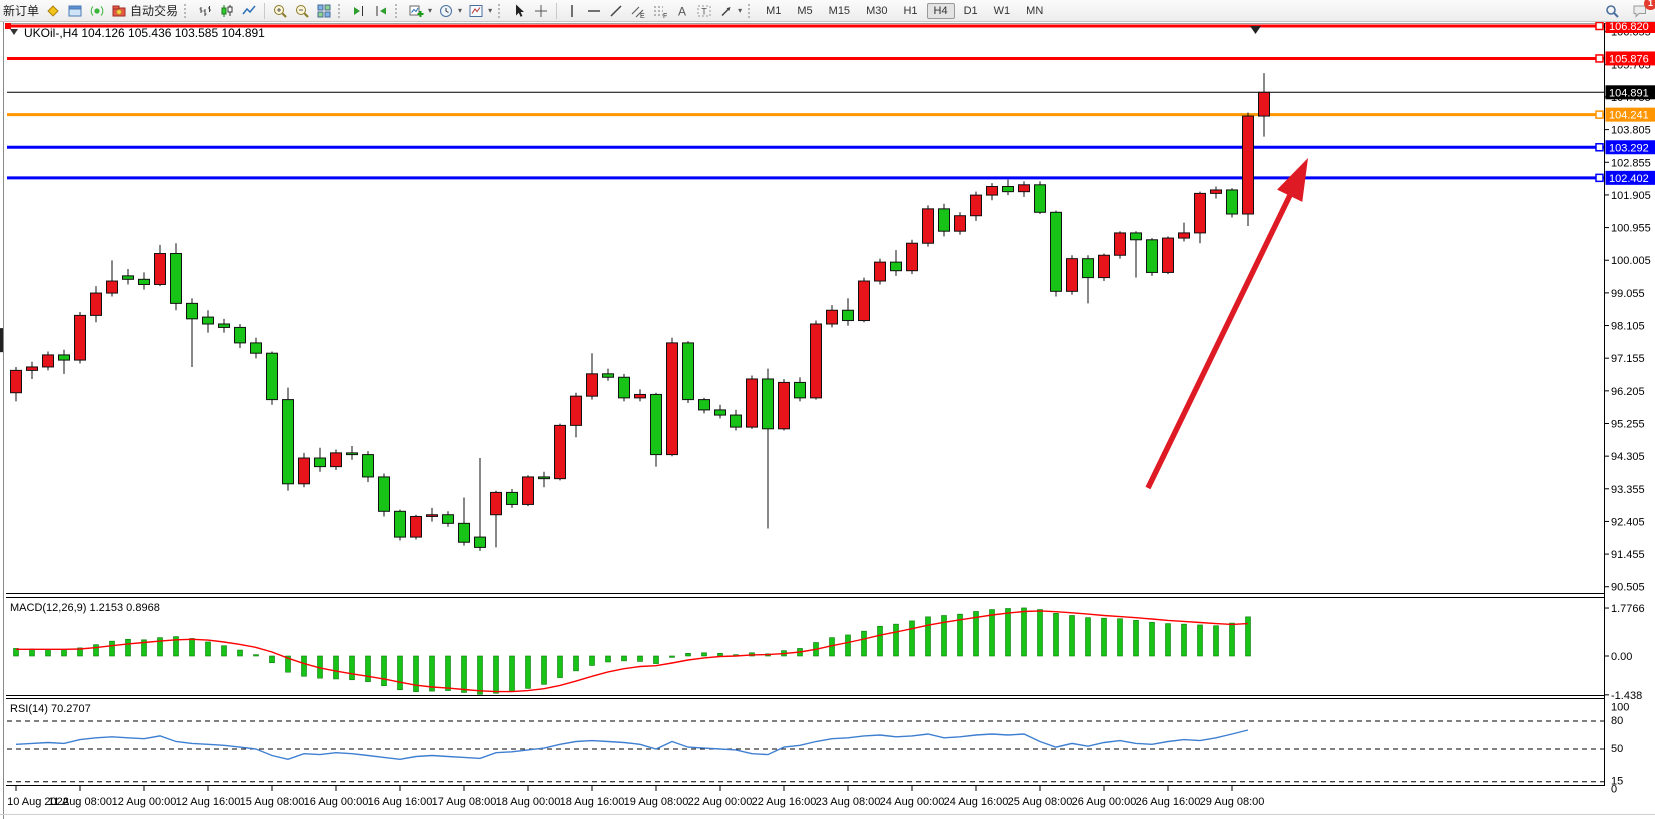  I want to click on time-axis-label: 11 Aug 08:00, so click(80, 802).